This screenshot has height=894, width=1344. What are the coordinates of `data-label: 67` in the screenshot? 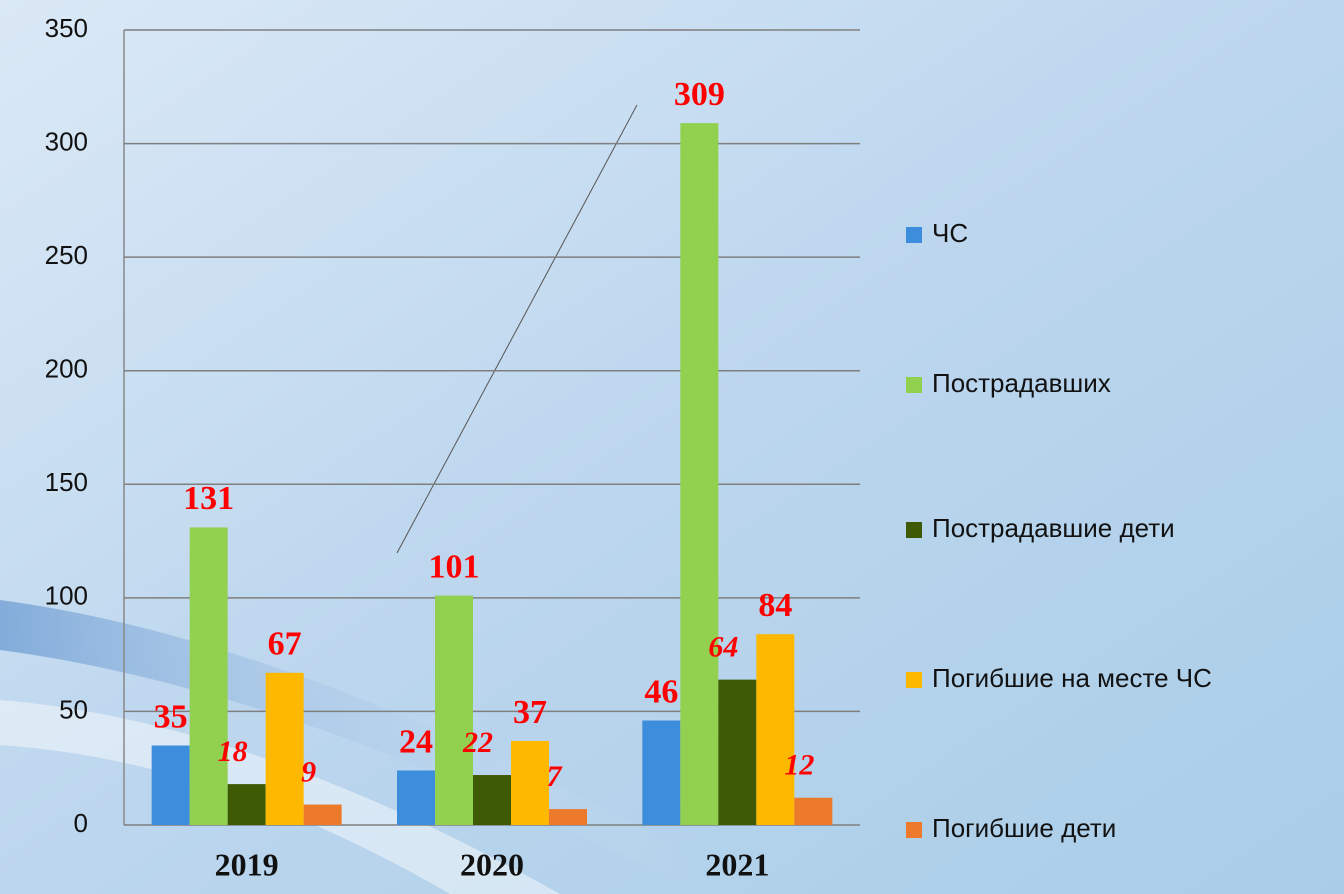 It's located at (285, 644).